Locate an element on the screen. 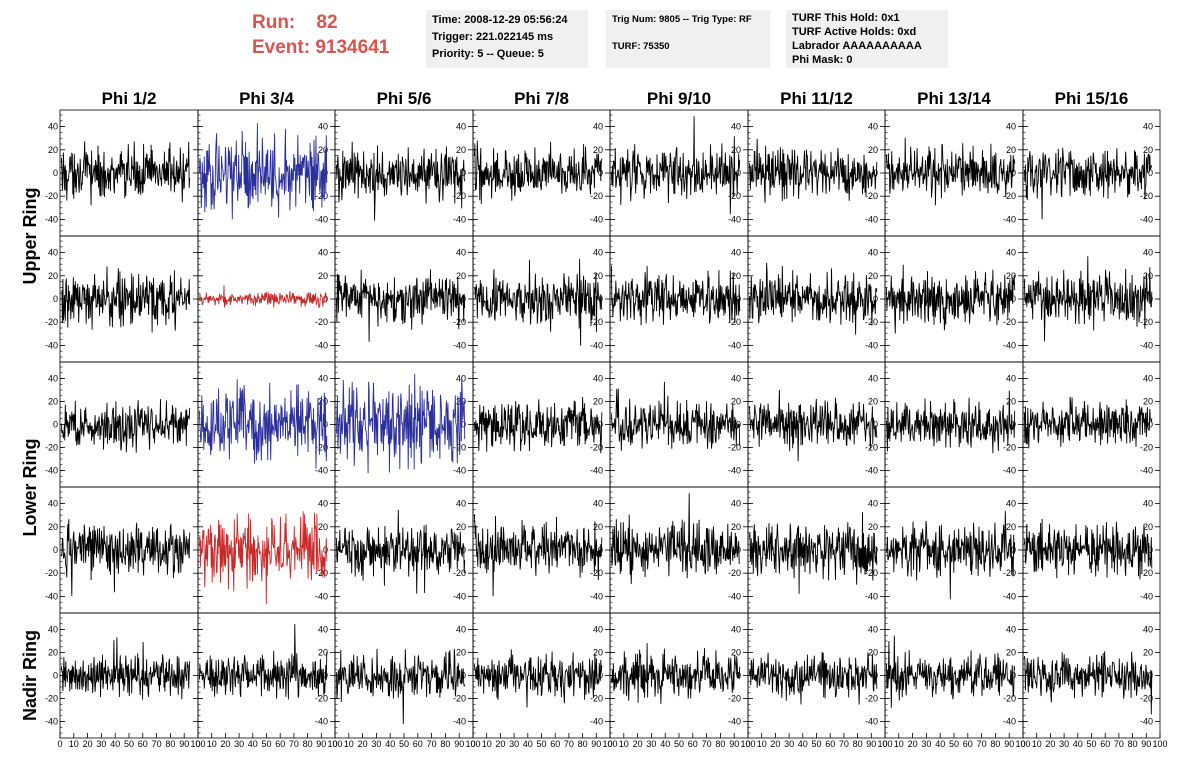 Image resolution: width=1196 pixels, height=772 pixels. priority-line: Priority: 5 -- Queue: 5 is located at coordinates (488, 54).